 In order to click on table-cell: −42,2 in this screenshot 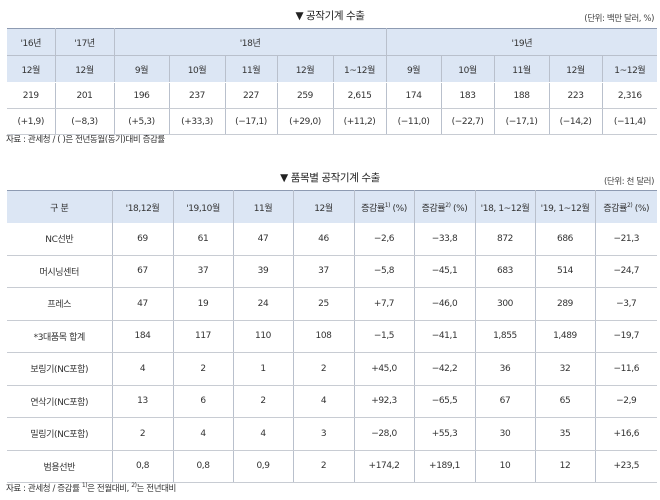, I will do `click(444, 369)`.